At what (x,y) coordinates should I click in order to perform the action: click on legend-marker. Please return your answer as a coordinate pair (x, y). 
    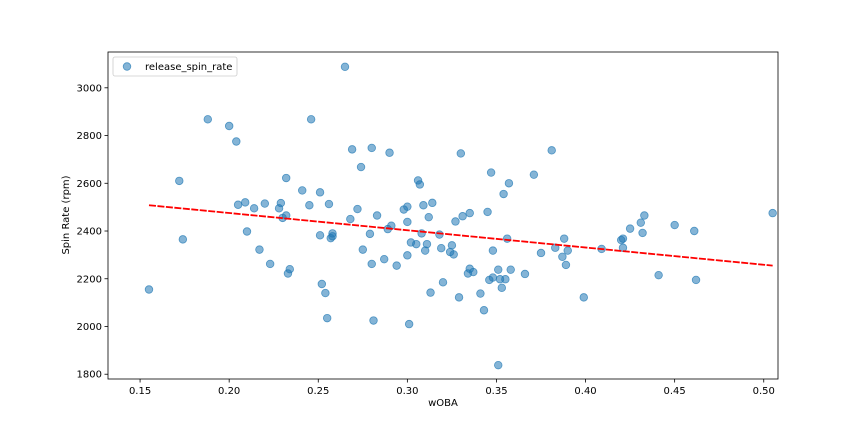
    Looking at the image, I should click on (127, 66).